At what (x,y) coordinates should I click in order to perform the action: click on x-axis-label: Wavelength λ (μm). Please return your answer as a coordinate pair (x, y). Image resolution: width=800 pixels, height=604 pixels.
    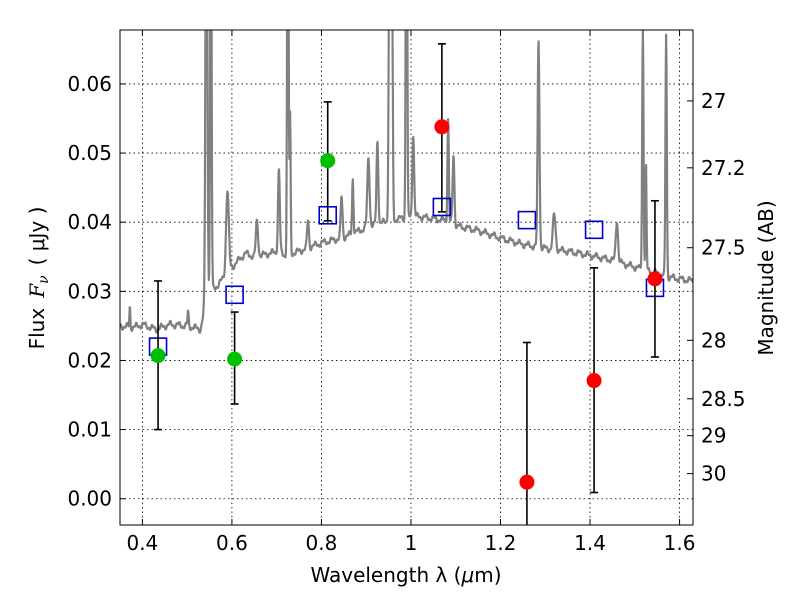
    Looking at the image, I should click on (405, 575).